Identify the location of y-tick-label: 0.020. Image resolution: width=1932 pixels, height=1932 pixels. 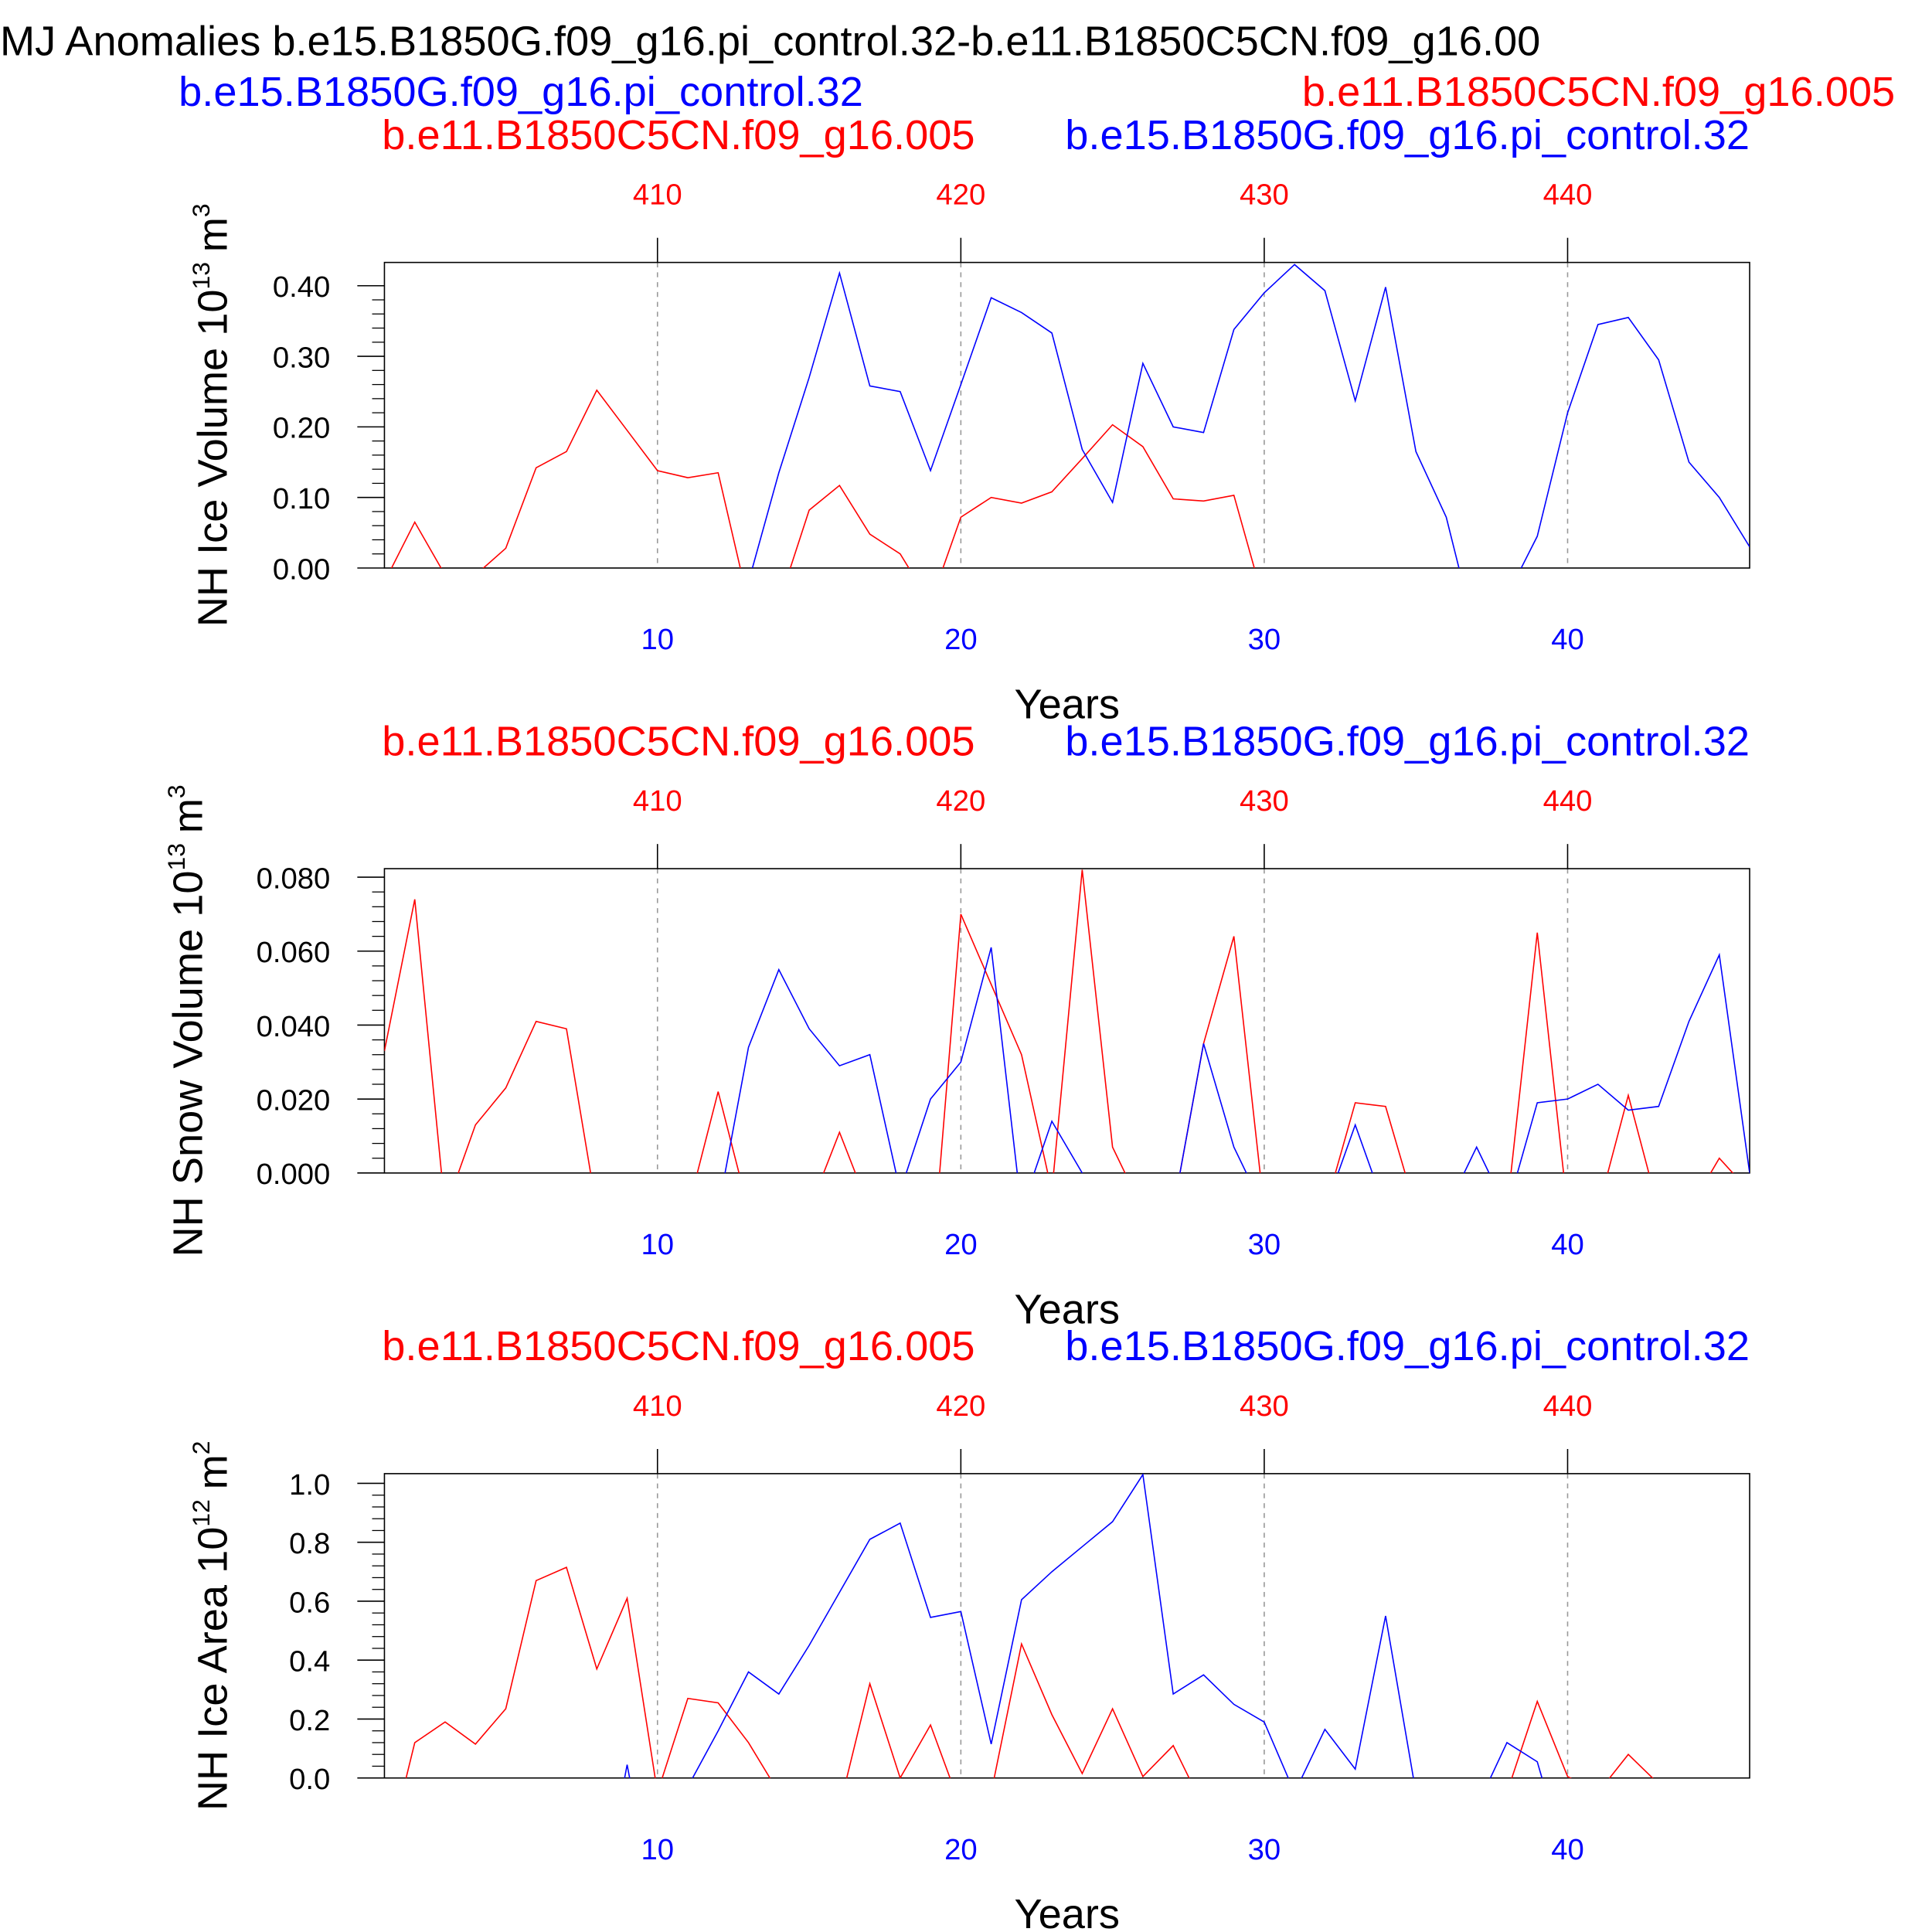
(294, 1100).